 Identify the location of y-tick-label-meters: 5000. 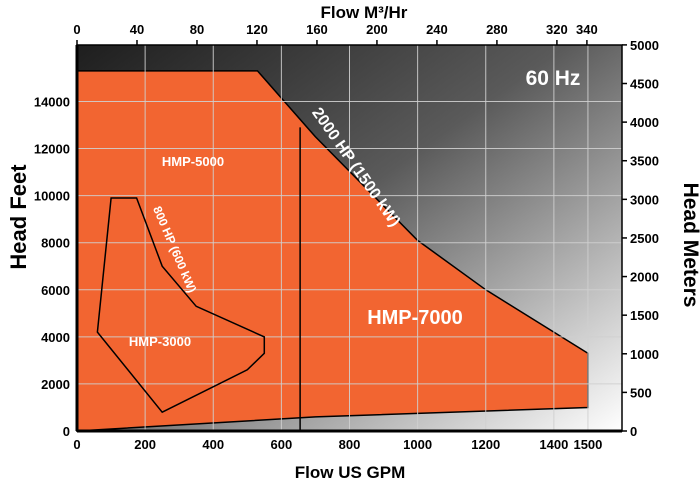
(644, 45).